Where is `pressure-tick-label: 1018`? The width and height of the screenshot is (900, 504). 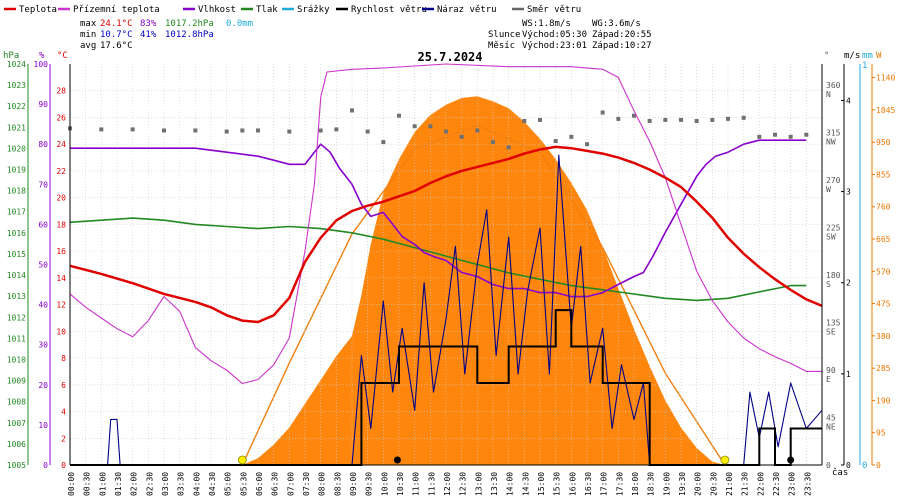 pressure-tick-label: 1018 is located at coordinates (16, 191).